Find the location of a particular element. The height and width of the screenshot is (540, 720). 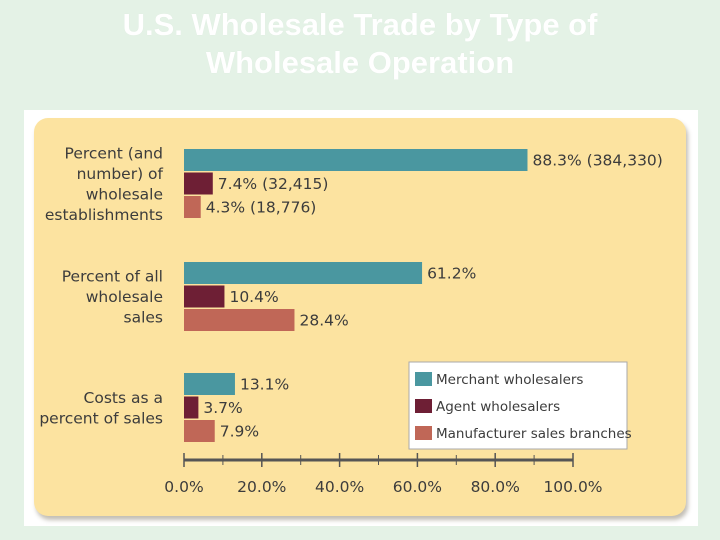

category-label-1-line-4: establishments is located at coordinates (104, 215).